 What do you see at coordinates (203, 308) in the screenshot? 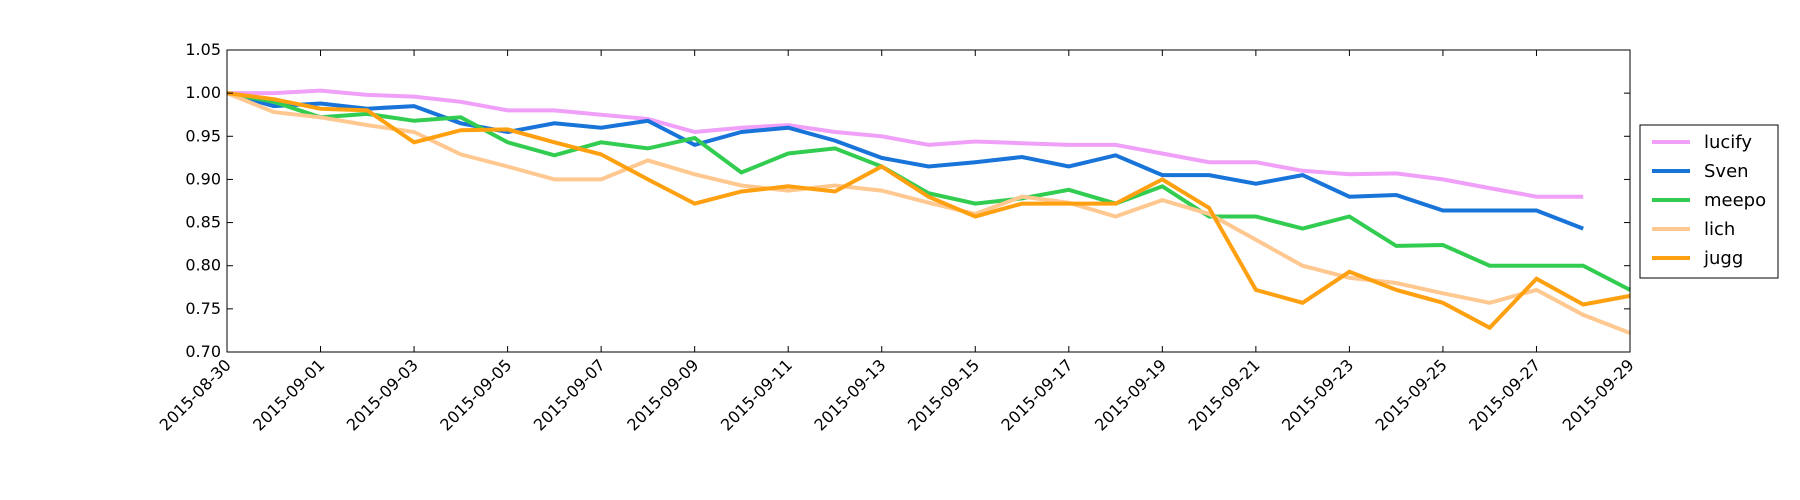
I see `y-tick-label: 0.75` at bounding box center [203, 308].